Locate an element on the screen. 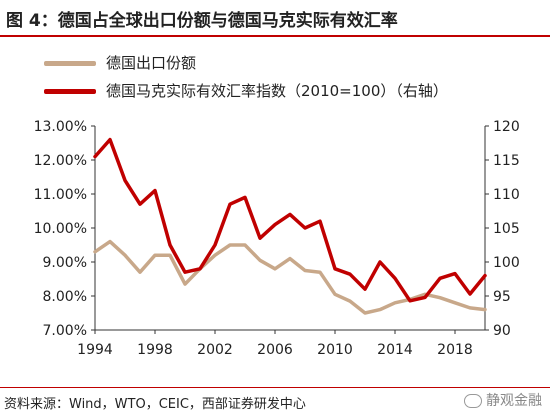 This screenshot has width=550, height=417. y-right-tick-label: 110 is located at coordinates (506, 195).